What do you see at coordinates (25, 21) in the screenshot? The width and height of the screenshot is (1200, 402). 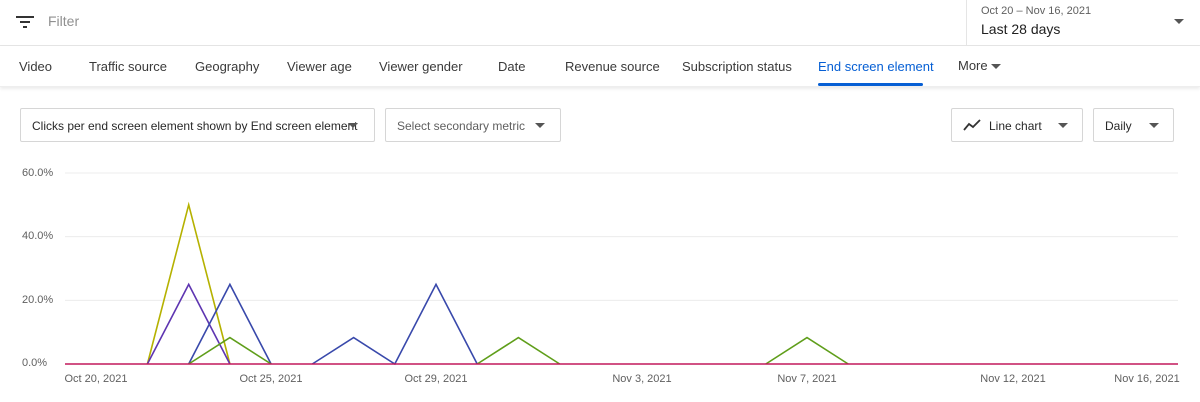 I see `filter-icon` at bounding box center [25, 21].